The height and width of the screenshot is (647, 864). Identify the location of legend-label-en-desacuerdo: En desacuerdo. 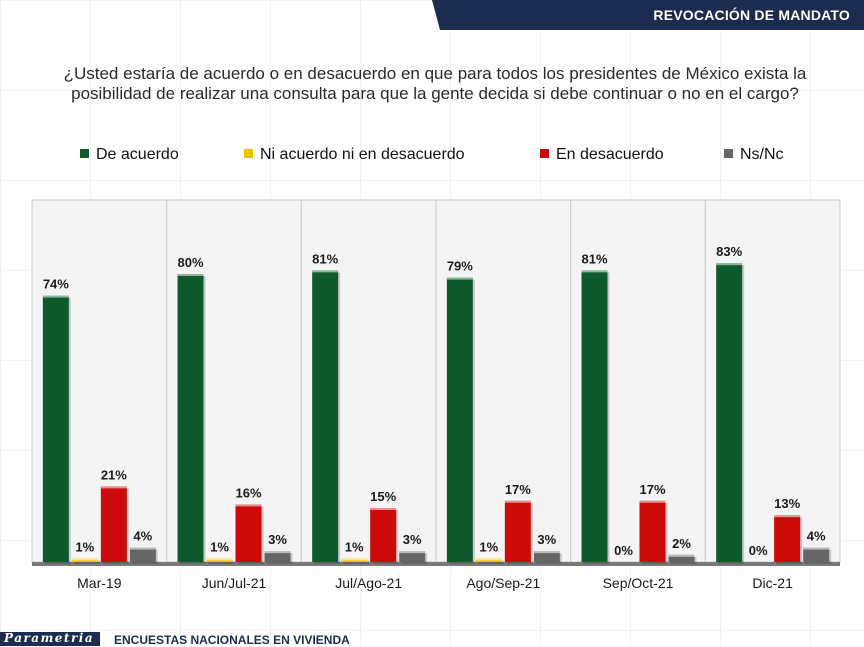
(610, 154).